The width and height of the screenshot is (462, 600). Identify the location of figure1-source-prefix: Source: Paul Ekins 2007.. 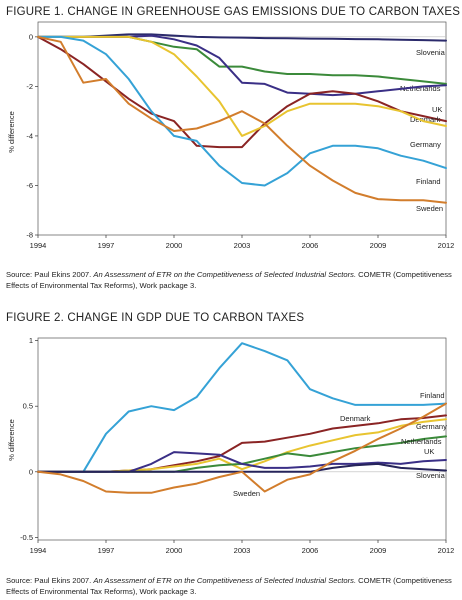
(50, 274).